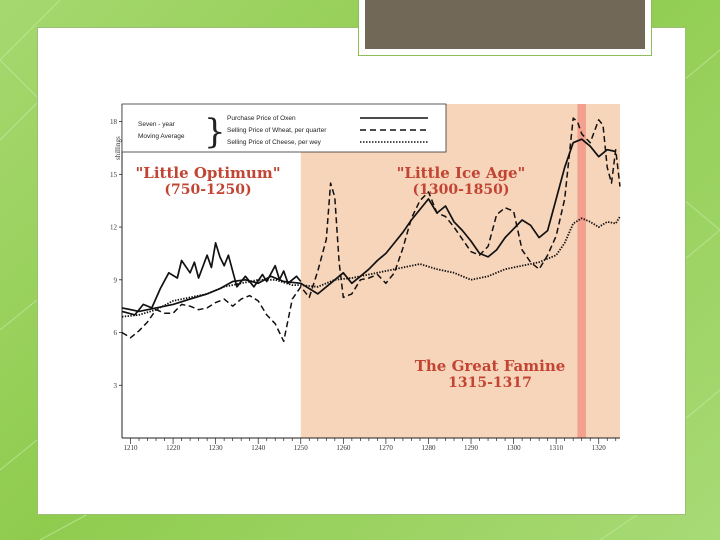 The height and width of the screenshot is (540, 720). Describe the element at coordinates (301, 448) in the screenshot. I see `x-tick-label: 1250` at that location.